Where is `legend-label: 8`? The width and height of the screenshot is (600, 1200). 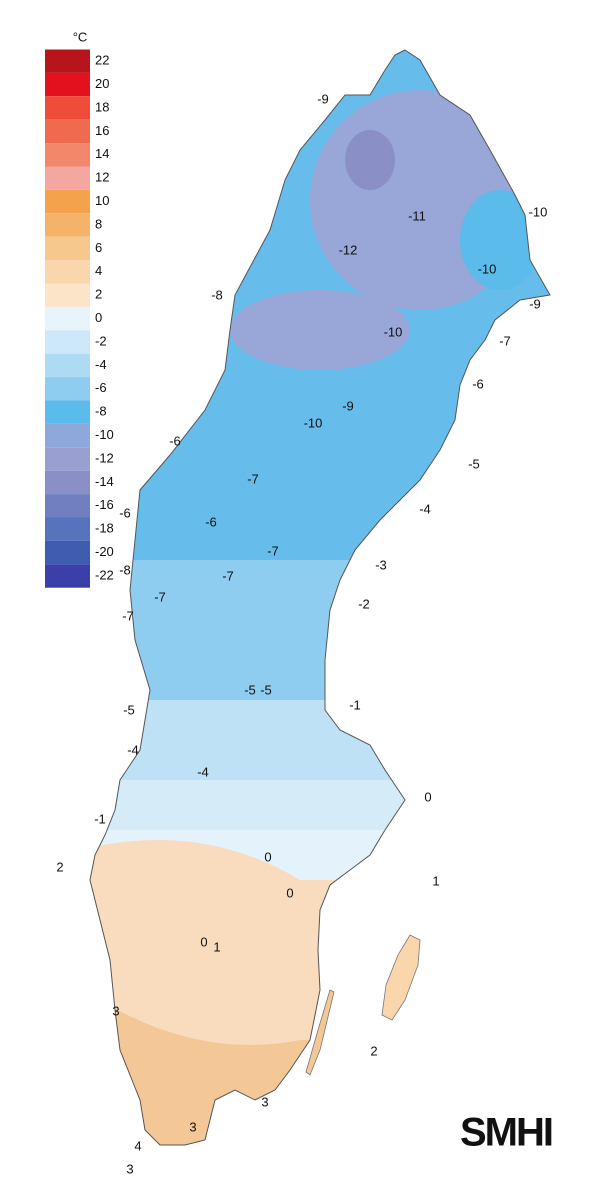 legend-label: 8 is located at coordinates (98, 223).